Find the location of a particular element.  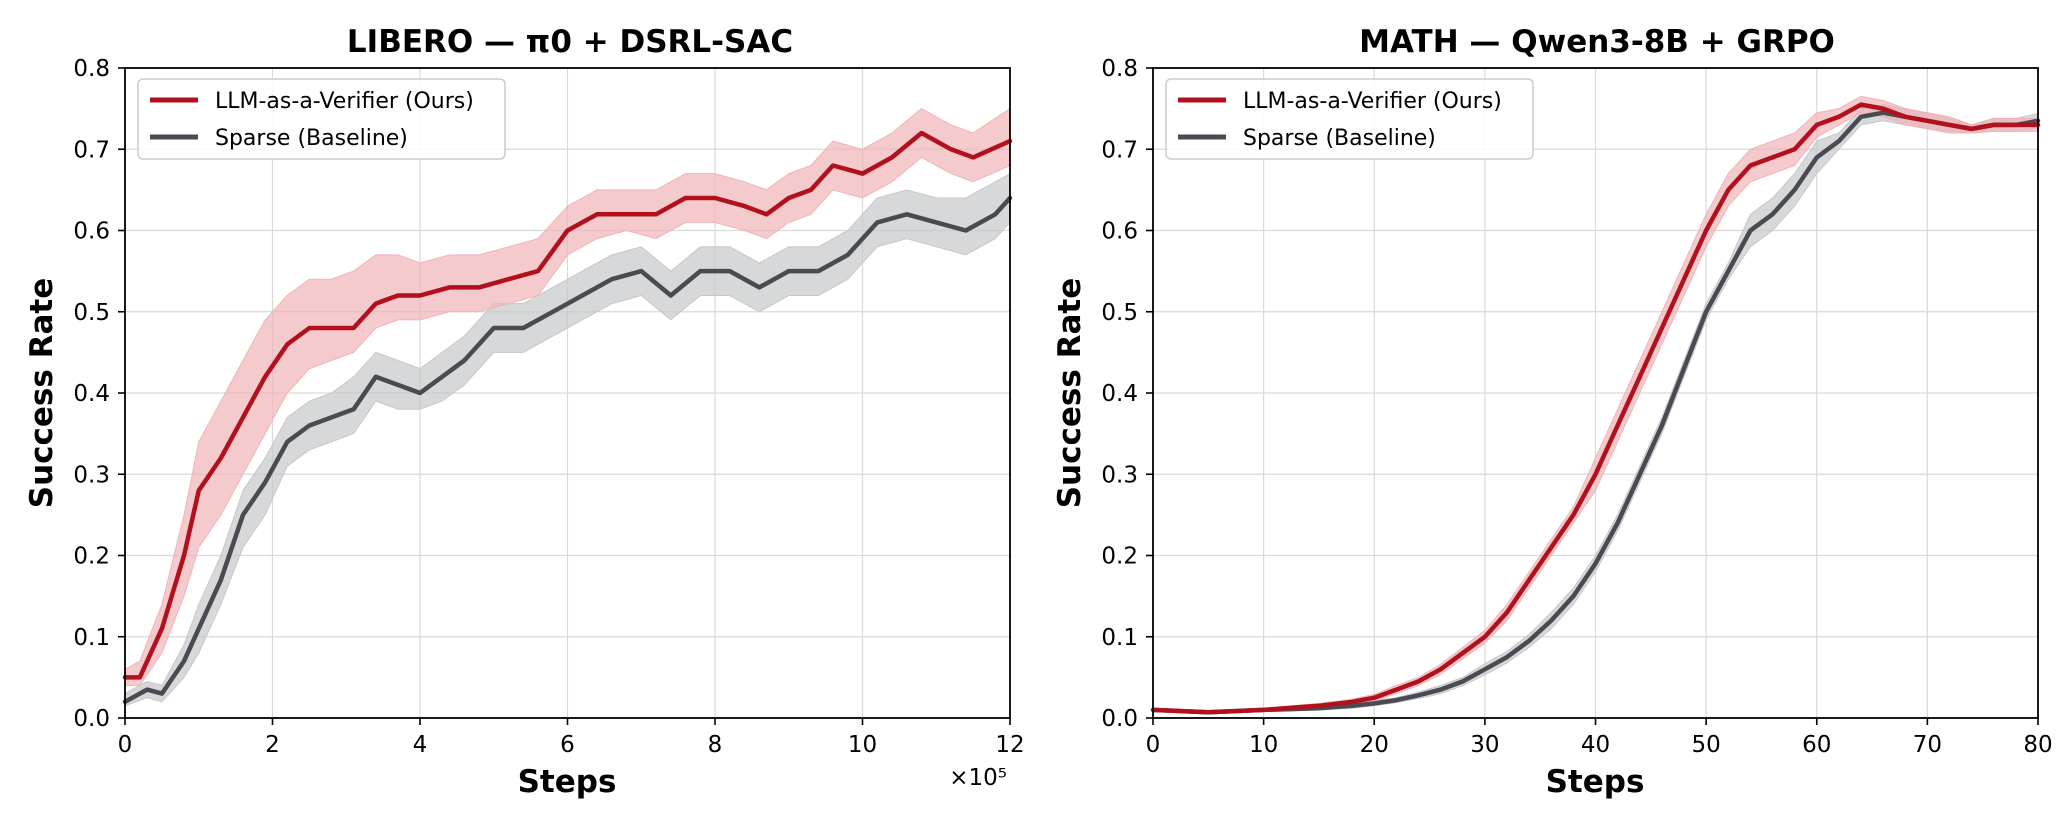

chart-title: LIBERO — π0 + DSRL-SAC is located at coordinates (570, 42).